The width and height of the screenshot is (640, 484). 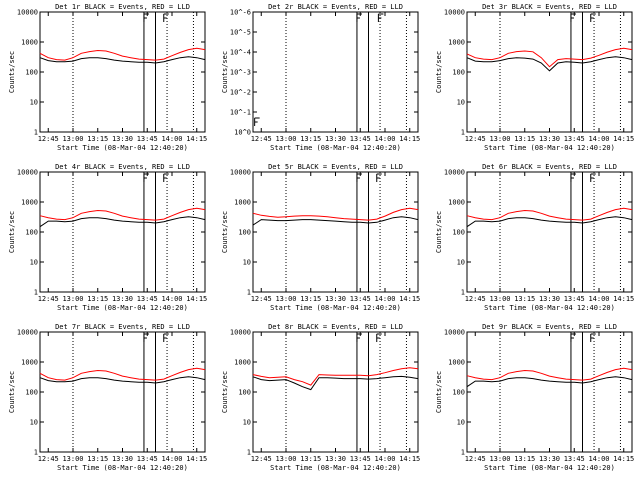 What do you see at coordinates (335, 167) in the screenshot?
I see `panel-title: Det 5r BLACK = Events, RED = LLD` at bounding box center [335, 167].